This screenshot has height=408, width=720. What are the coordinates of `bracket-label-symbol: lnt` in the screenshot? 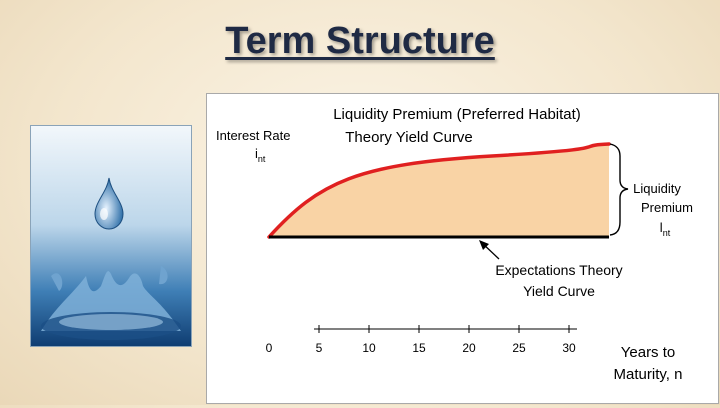 It's located at (665, 229).